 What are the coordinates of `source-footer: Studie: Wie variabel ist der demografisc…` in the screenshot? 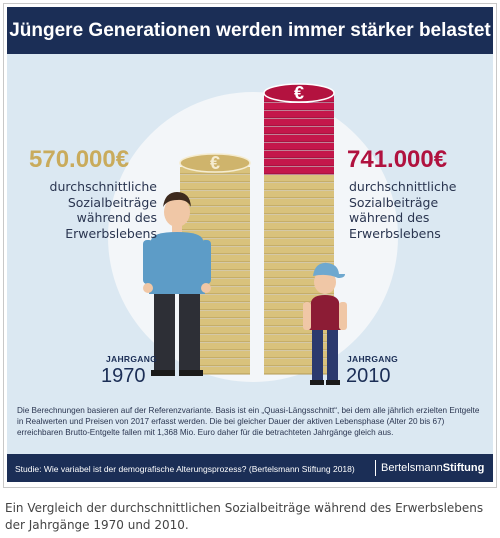 It's located at (250, 468).